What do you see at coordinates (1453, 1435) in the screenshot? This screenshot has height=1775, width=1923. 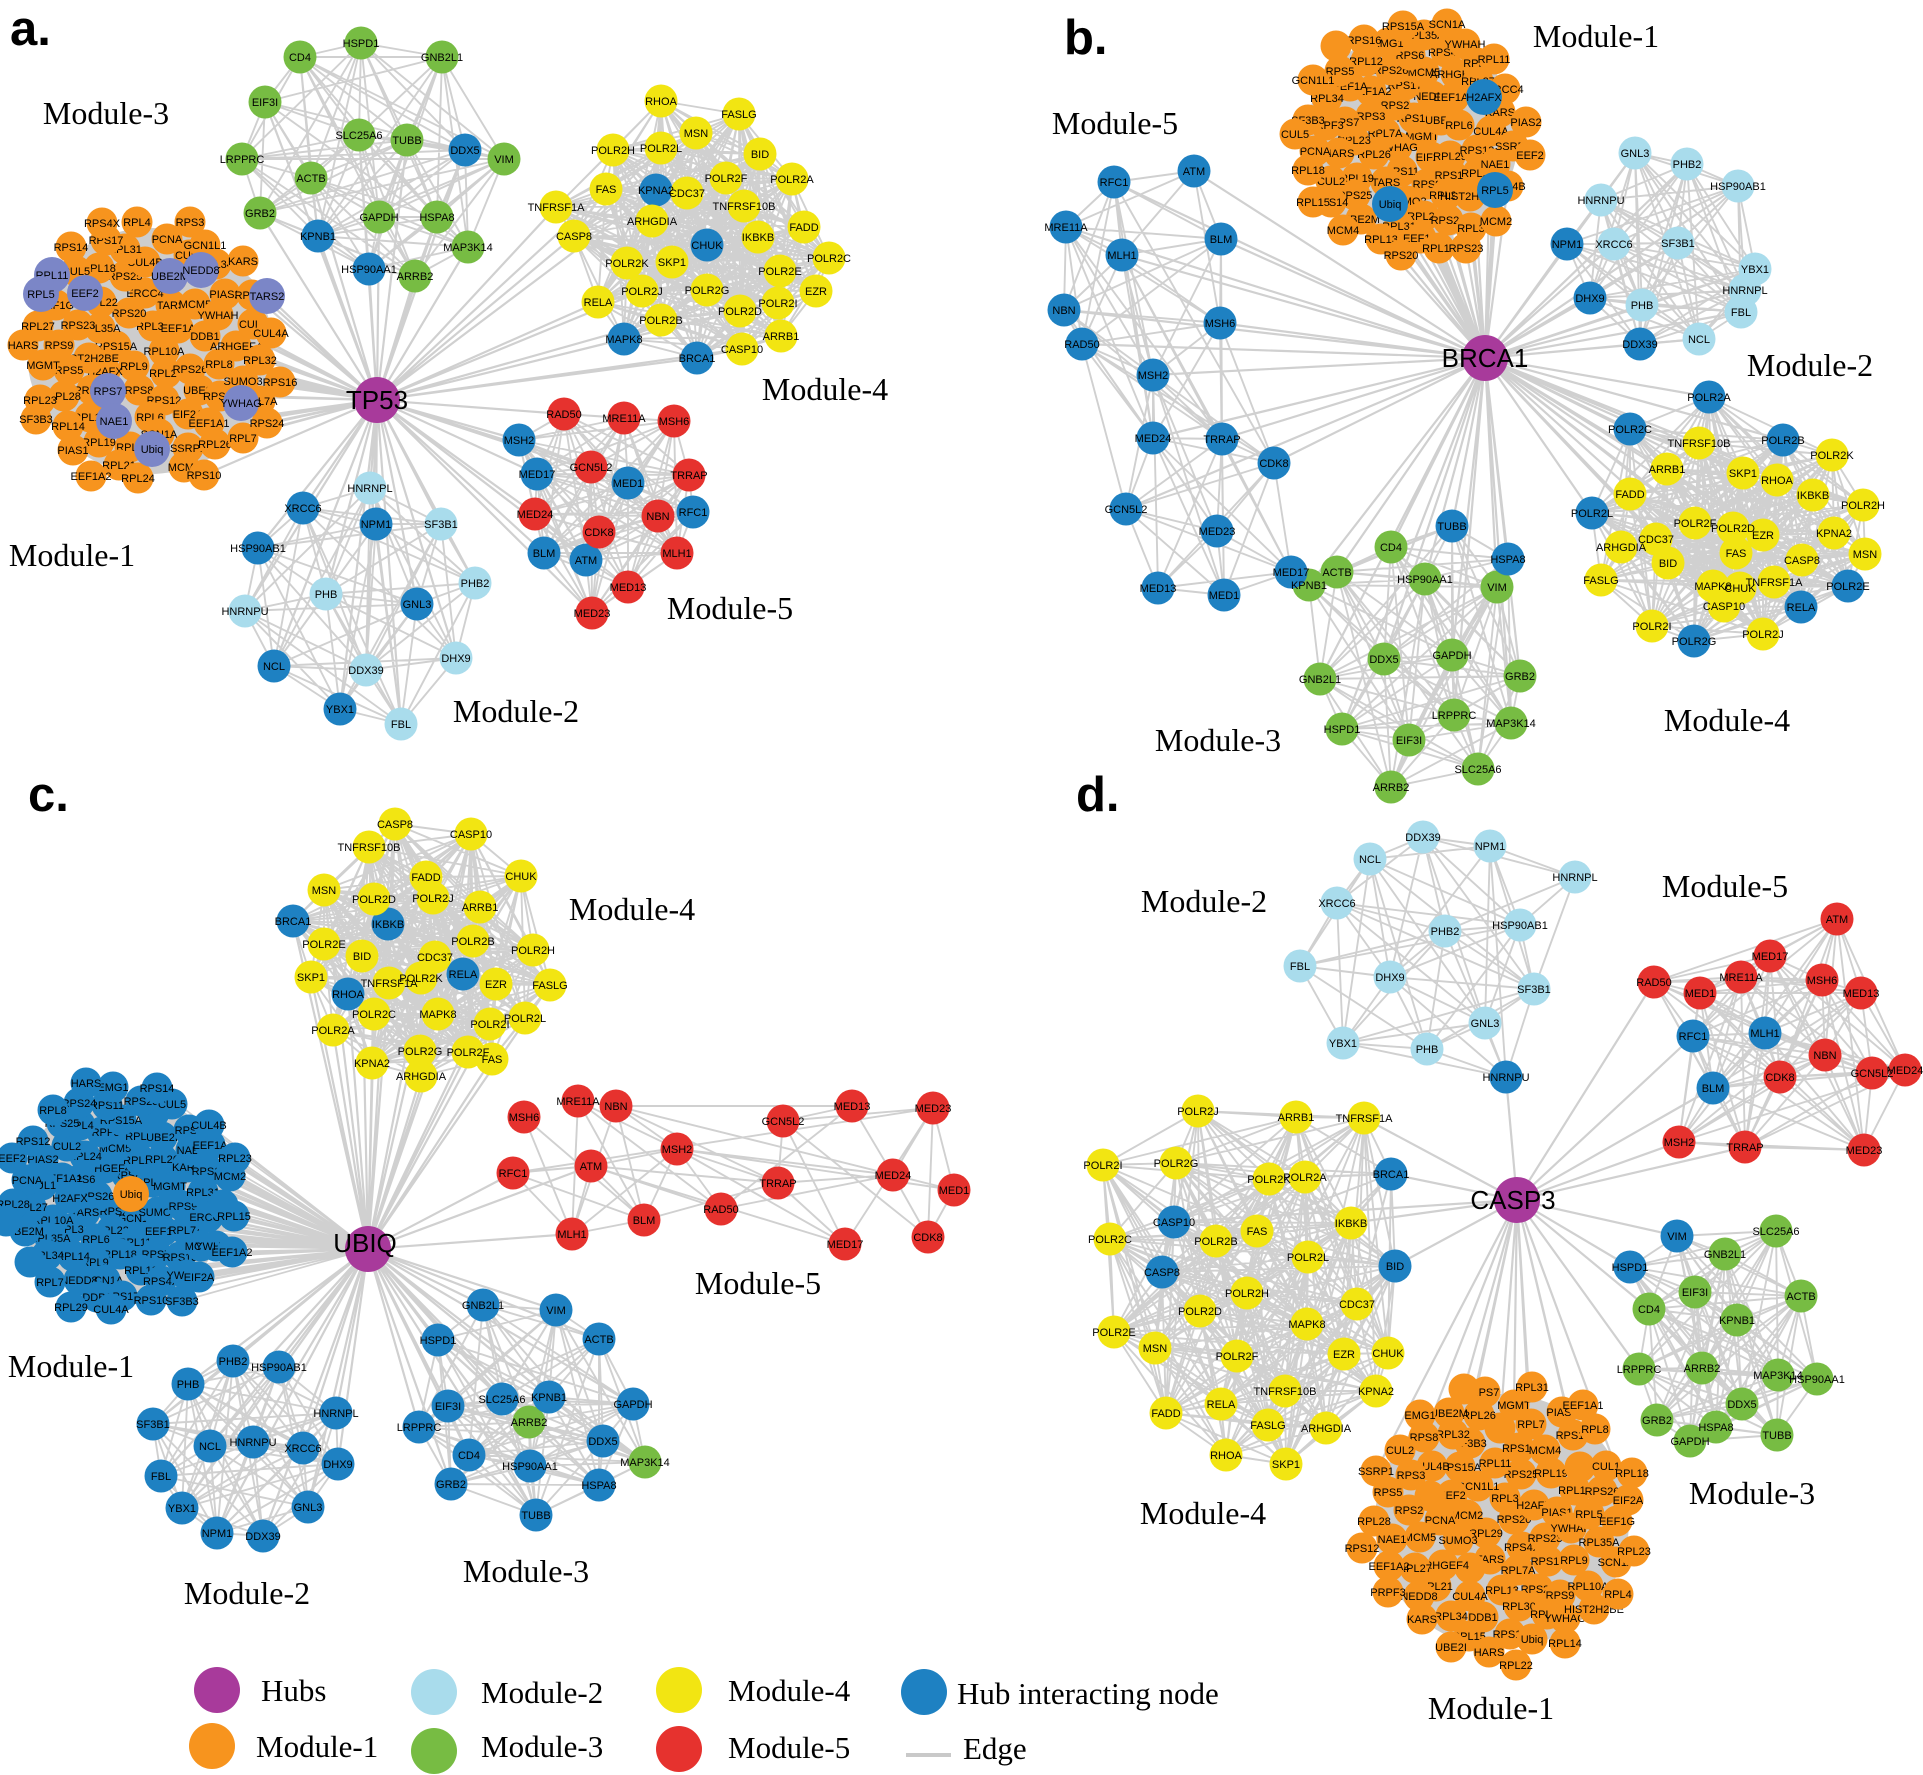 I see `svg-text: RPL32` at bounding box center [1453, 1435].